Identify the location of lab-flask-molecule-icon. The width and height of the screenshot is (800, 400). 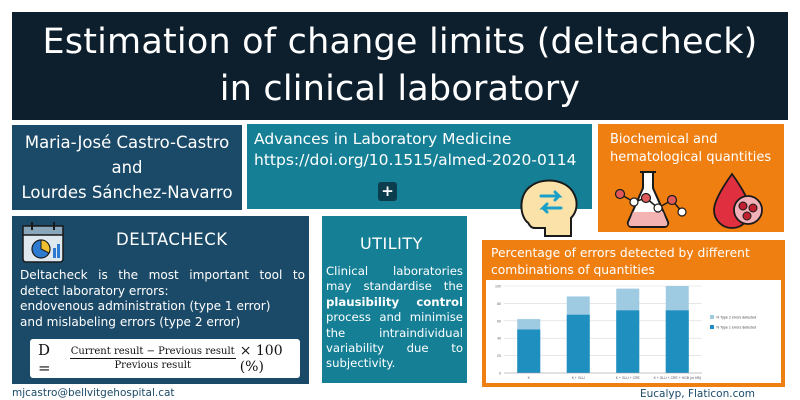
(650, 199).